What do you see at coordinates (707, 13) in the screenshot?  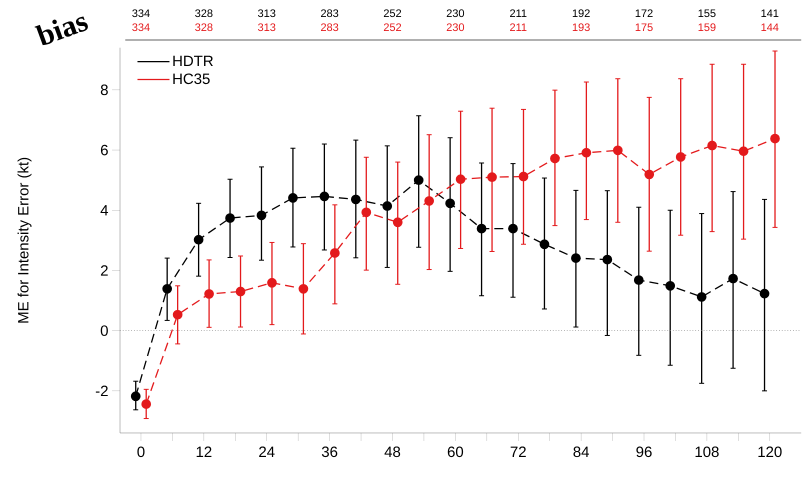 I see `text: 155` at bounding box center [707, 13].